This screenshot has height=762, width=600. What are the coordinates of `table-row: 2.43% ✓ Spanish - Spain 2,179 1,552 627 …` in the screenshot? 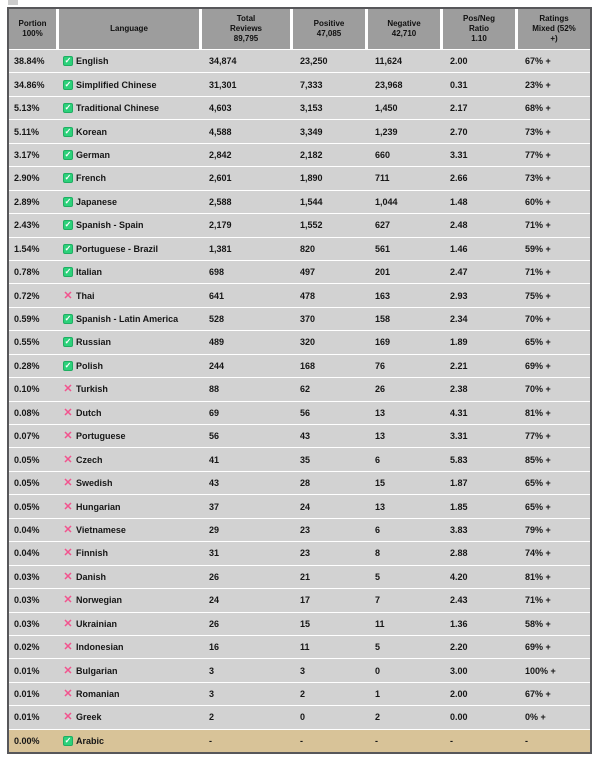 It's located at (299, 225).